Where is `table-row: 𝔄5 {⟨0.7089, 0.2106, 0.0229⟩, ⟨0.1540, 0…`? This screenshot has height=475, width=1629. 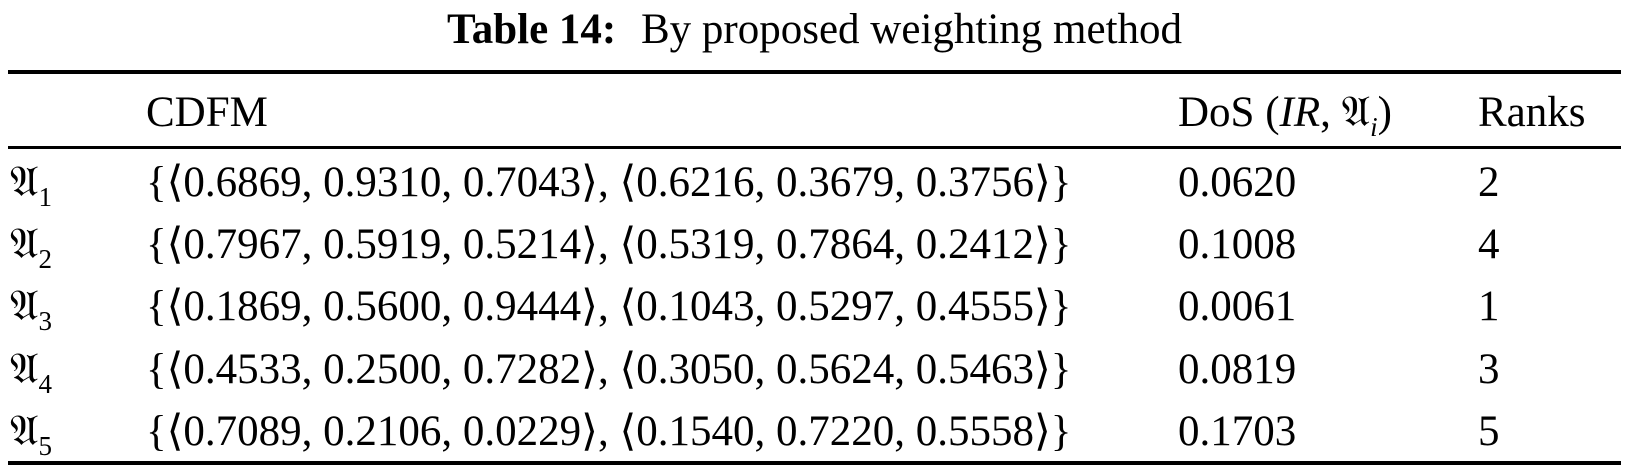
table-row: 𝔄5 {⟨0.7089, 0.2106, 0.0229⟩, ⟨0.1540, 0… is located at coordinates (814, 430).